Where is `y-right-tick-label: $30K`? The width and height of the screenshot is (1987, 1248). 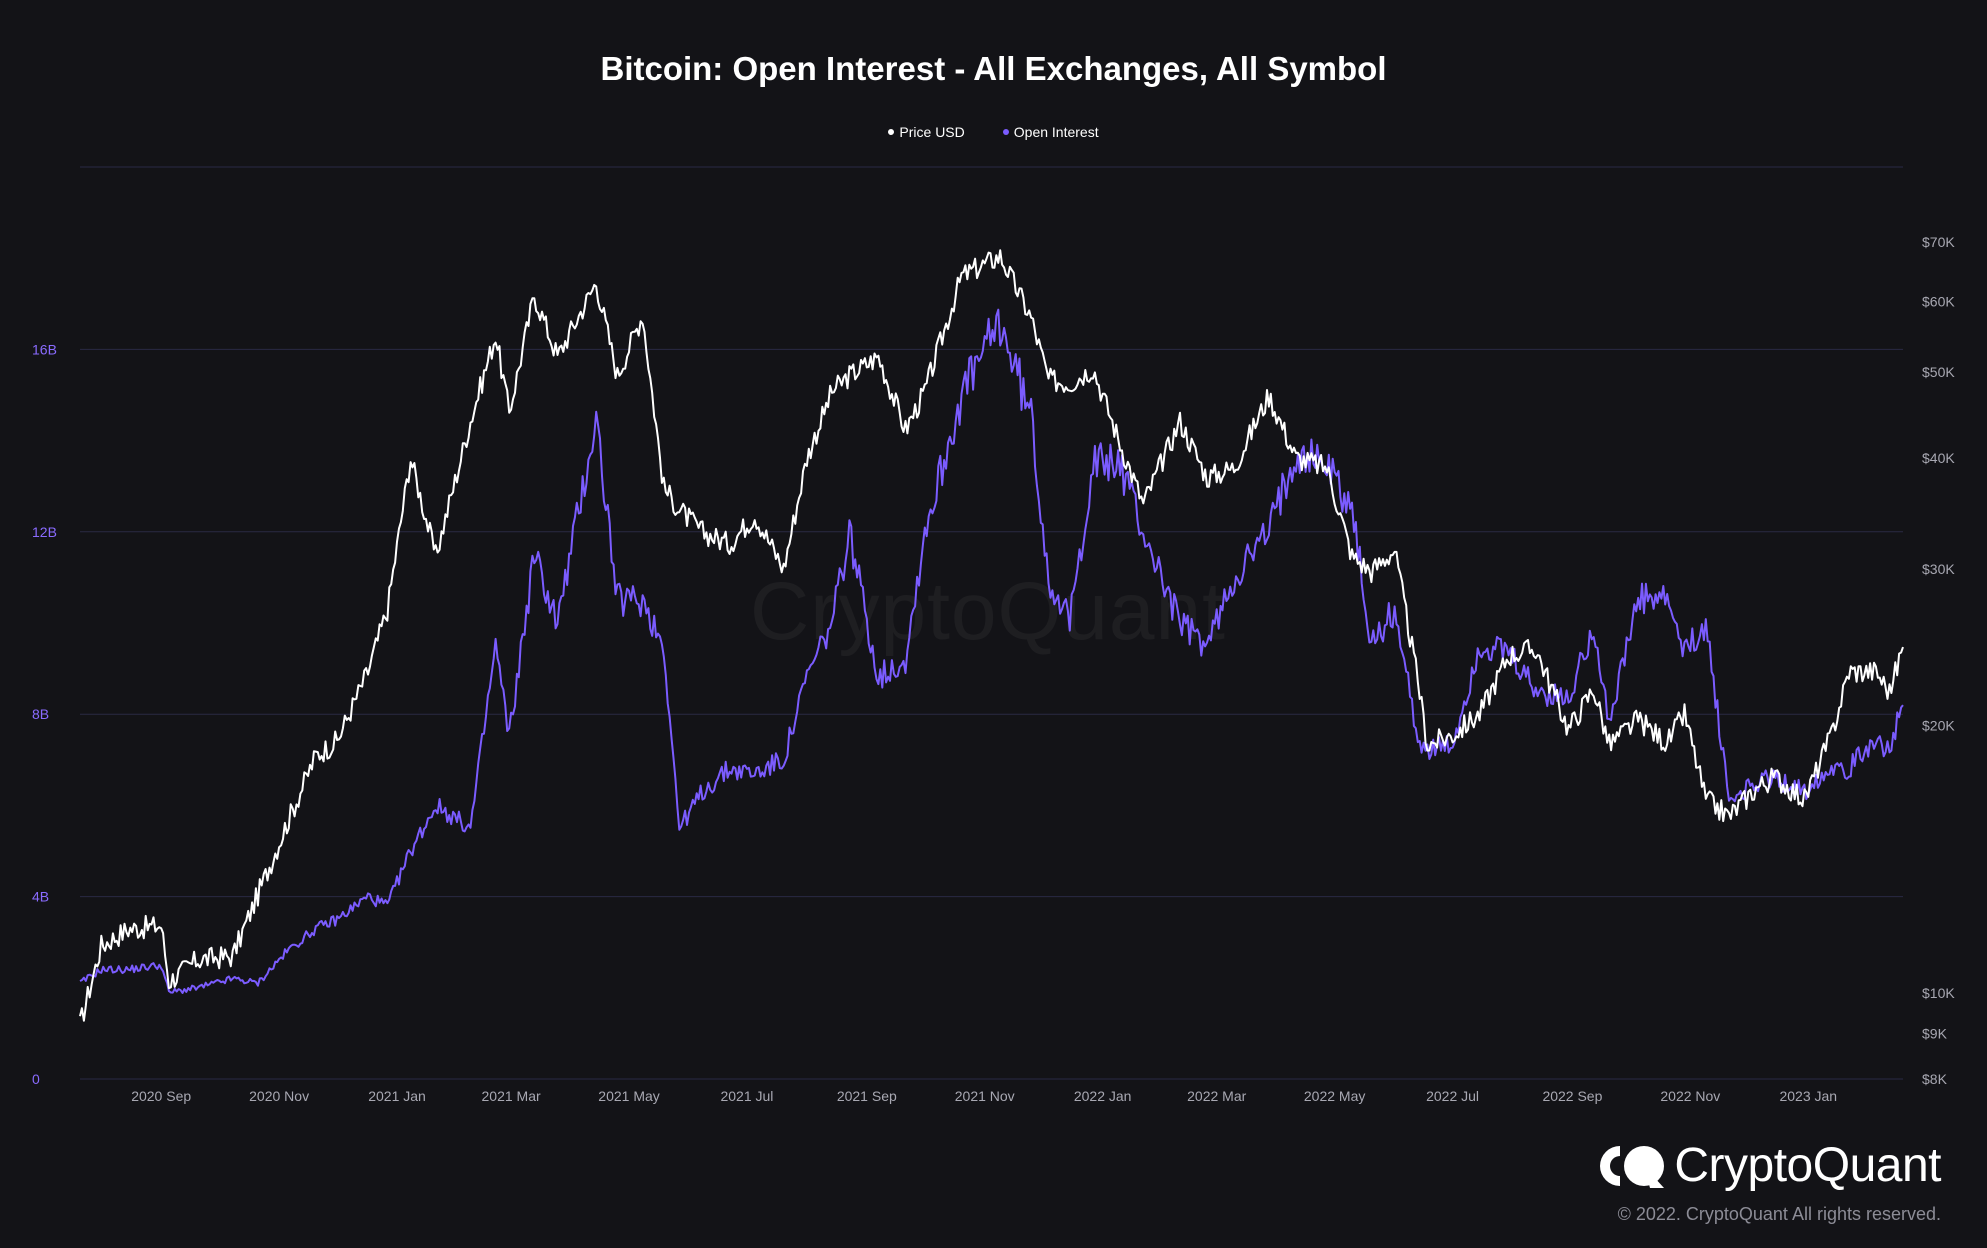 y-right-tick-label: $30K is located at coordinates (1938, 569).